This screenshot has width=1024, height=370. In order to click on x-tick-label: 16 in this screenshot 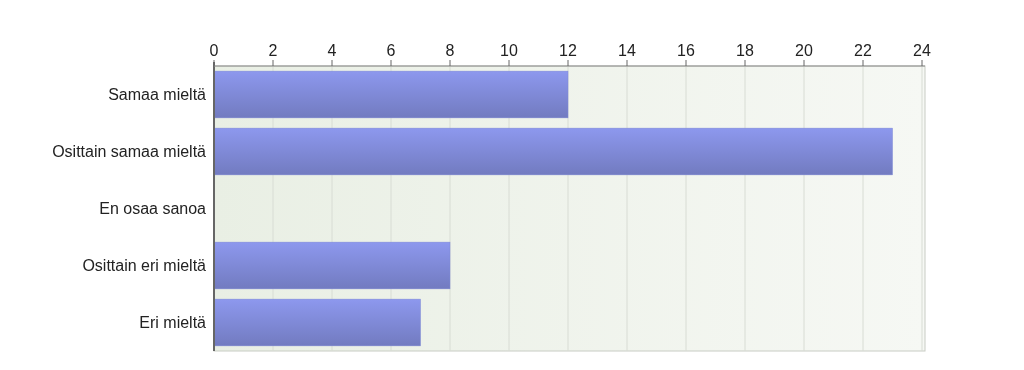, I will do `click(686, 50)`.